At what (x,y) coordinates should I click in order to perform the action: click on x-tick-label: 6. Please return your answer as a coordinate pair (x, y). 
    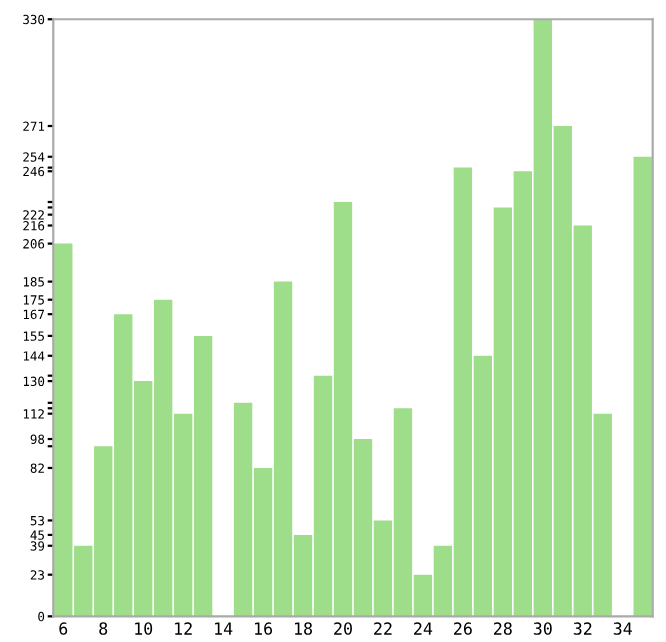
    Looking at the image, I should click on (63, 628).